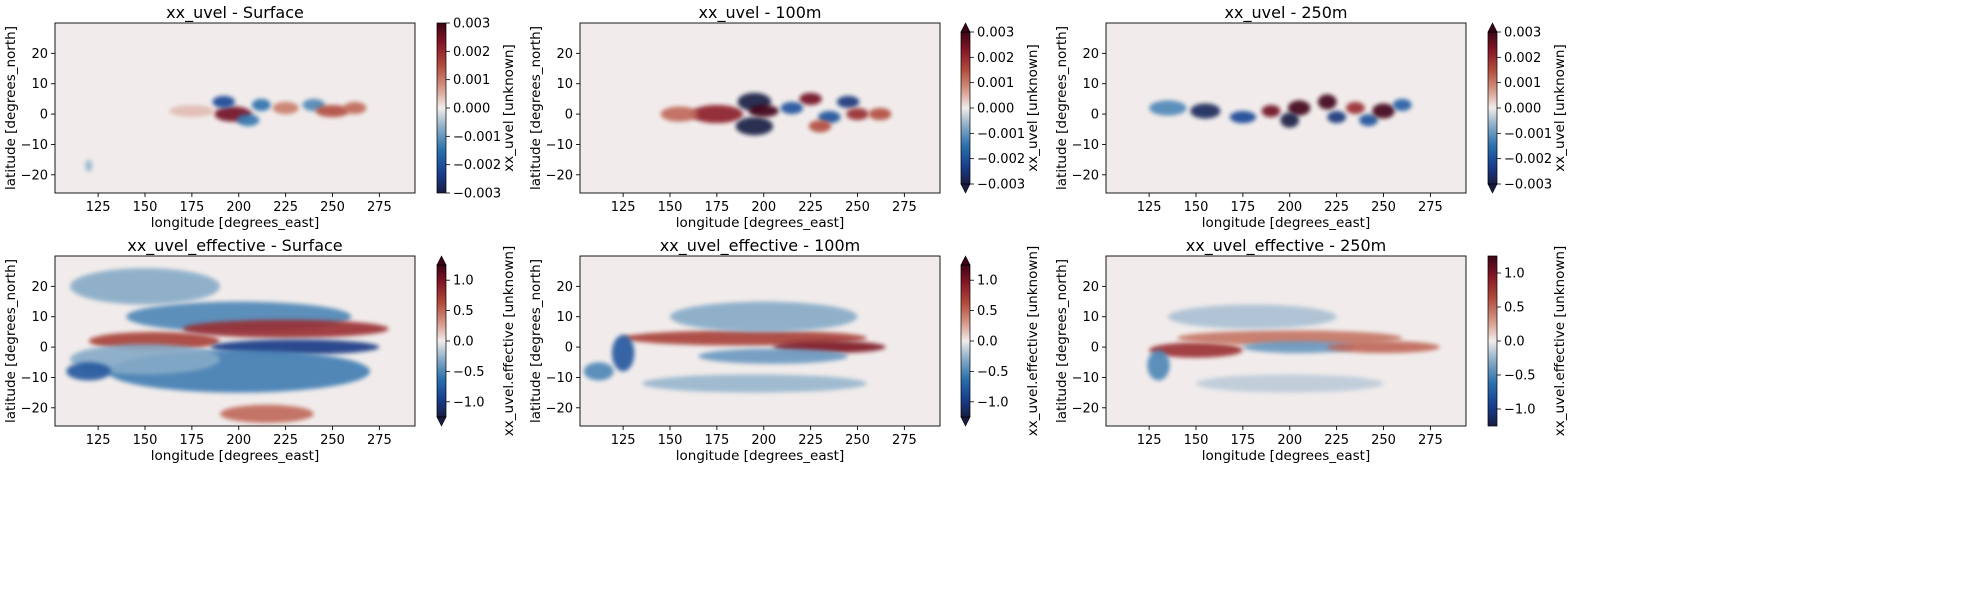 The width and height of the screenshot is (1973, 590). What do you see at coordinates (1001, 159) in the screenshot?
I see `colorbar-tick-label: −0.002` at bounding box center [1001, 159].